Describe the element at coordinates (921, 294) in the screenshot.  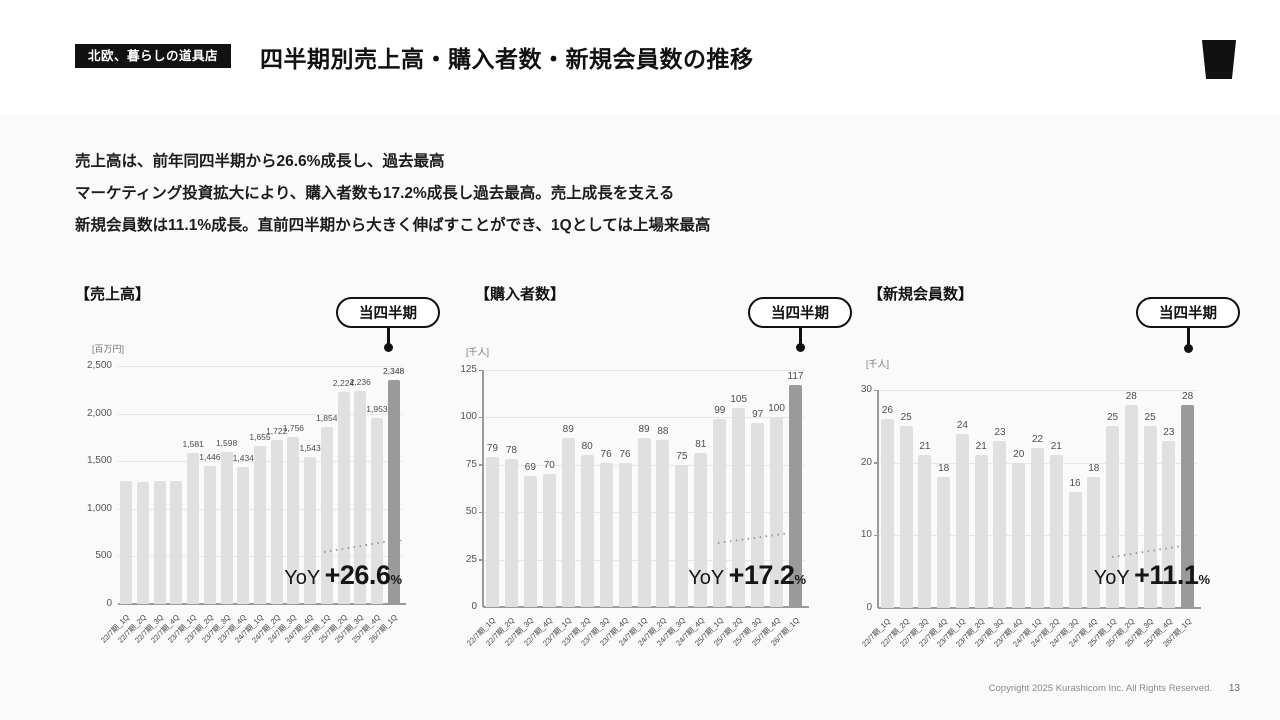
I see `chart-title-members: 【新規会員数】` at that location.